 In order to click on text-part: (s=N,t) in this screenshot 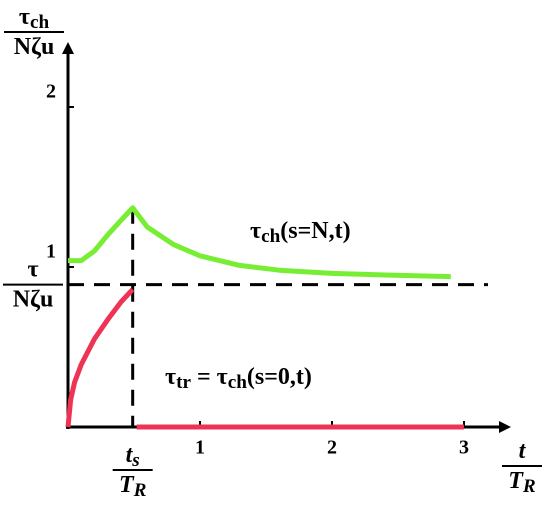, I will do `click(315, 231)`.